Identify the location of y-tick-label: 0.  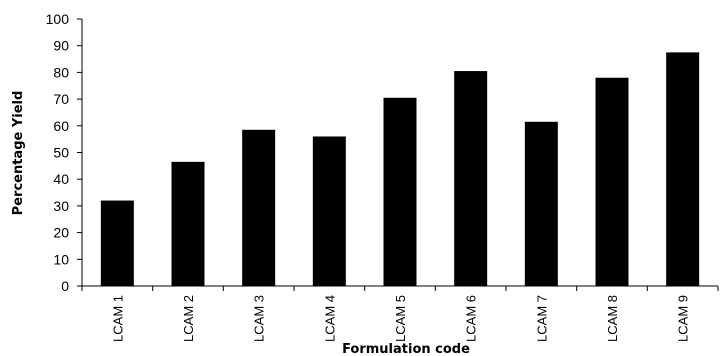
(65, 286).